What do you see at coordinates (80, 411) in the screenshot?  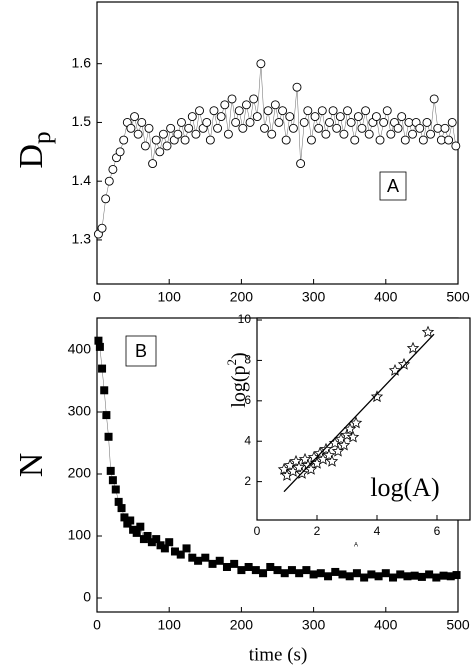 I see `y-tick-label: 300` at bounding box center [80, 411].